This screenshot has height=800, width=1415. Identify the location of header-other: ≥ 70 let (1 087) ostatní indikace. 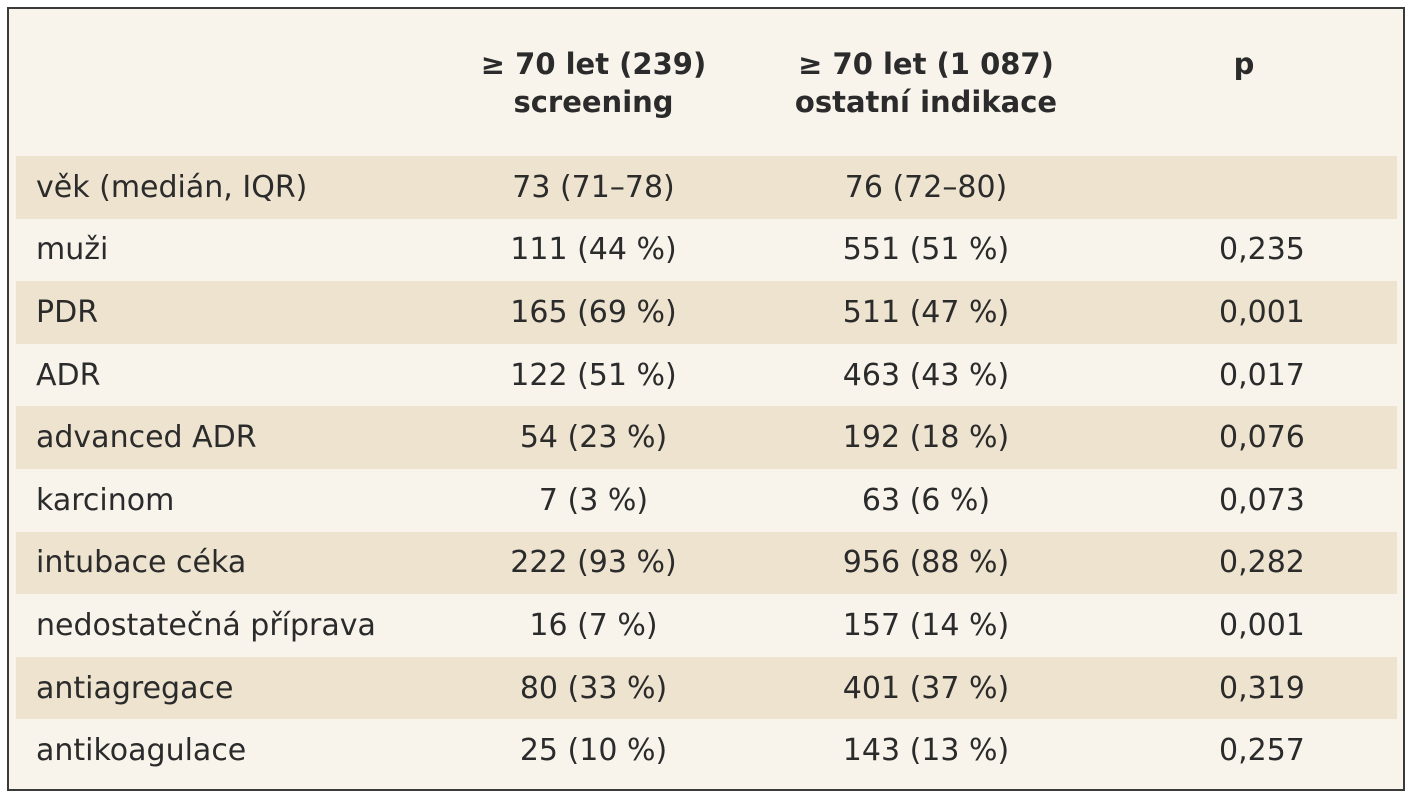
(926, 100).